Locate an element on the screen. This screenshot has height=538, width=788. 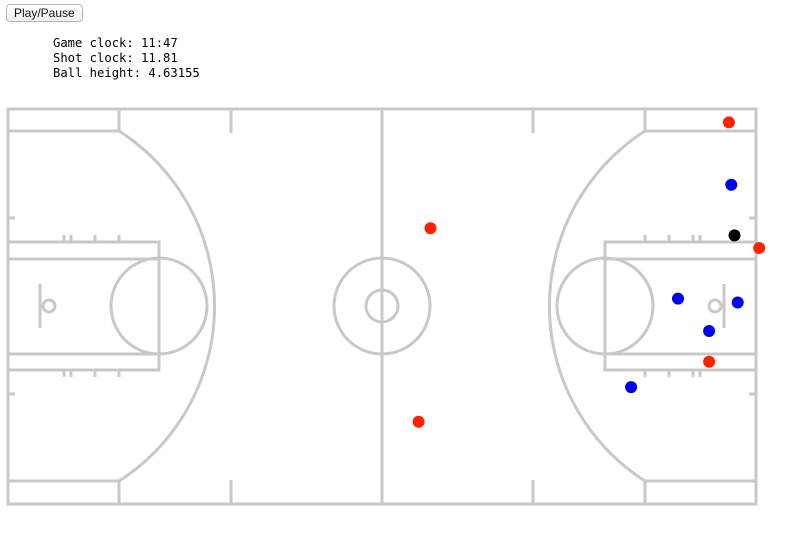
right-lane is located at coordinates (680, 306).